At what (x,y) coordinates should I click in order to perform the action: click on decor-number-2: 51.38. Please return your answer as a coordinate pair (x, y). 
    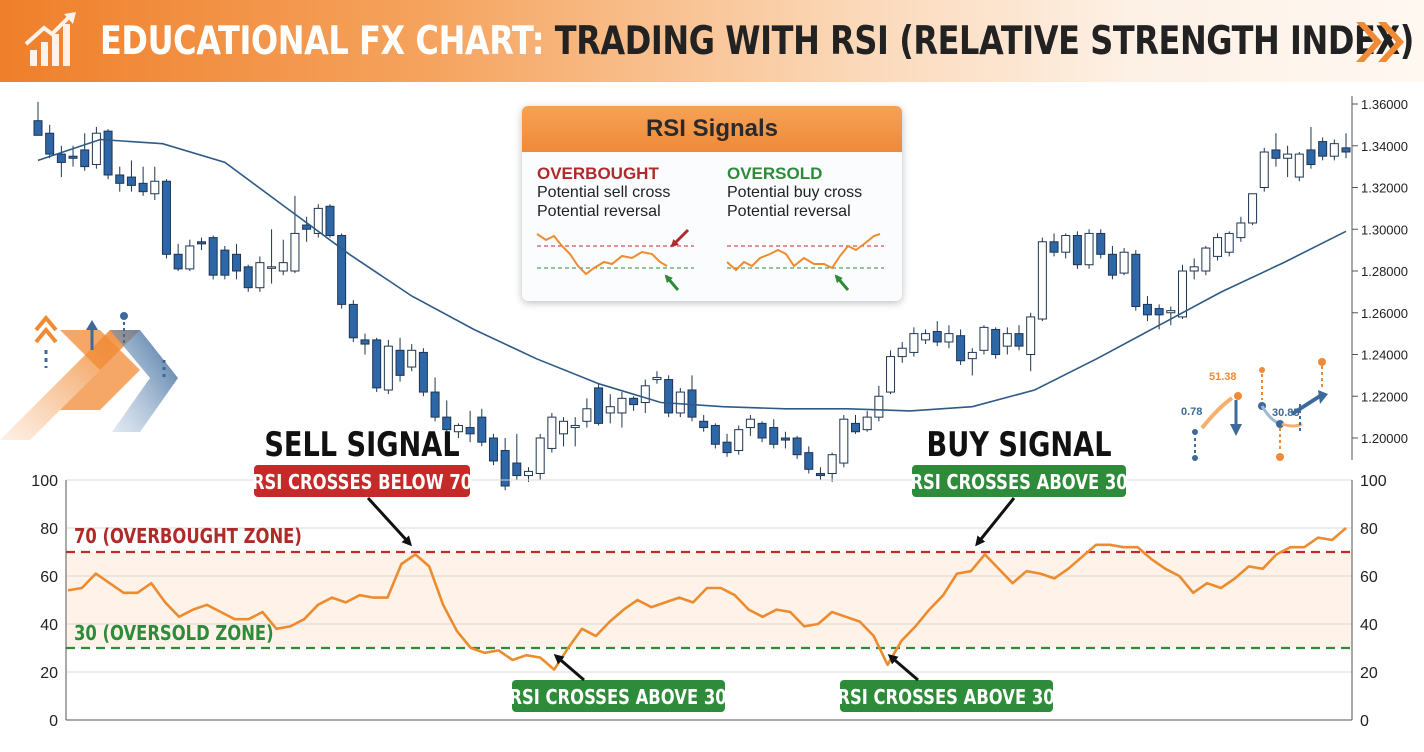
    Looking at the image, I should click on (1223, 377).